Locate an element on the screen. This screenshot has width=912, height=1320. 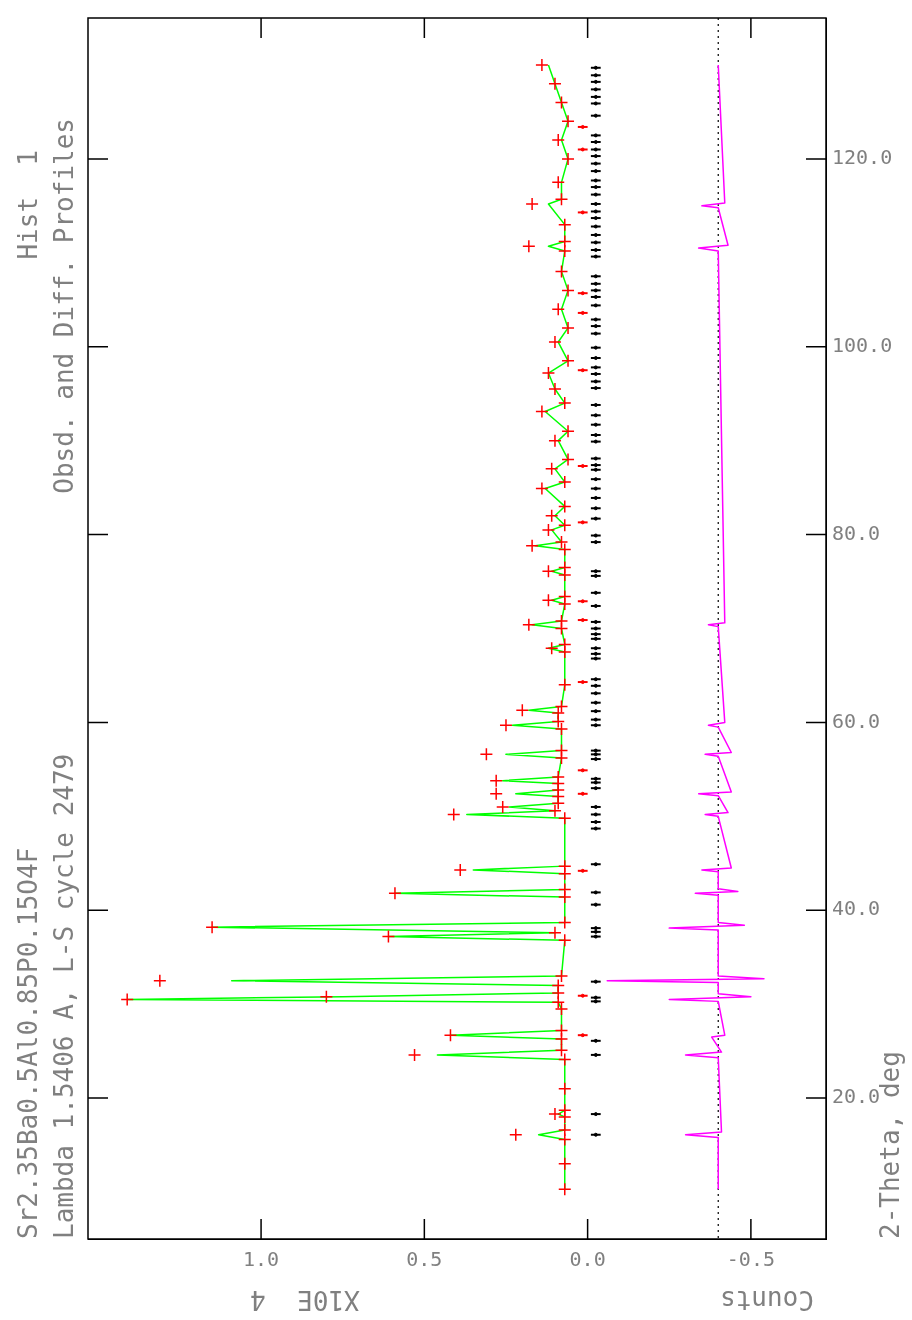
x-tick-label: 0.0 is located at coordinates (587, 1259).